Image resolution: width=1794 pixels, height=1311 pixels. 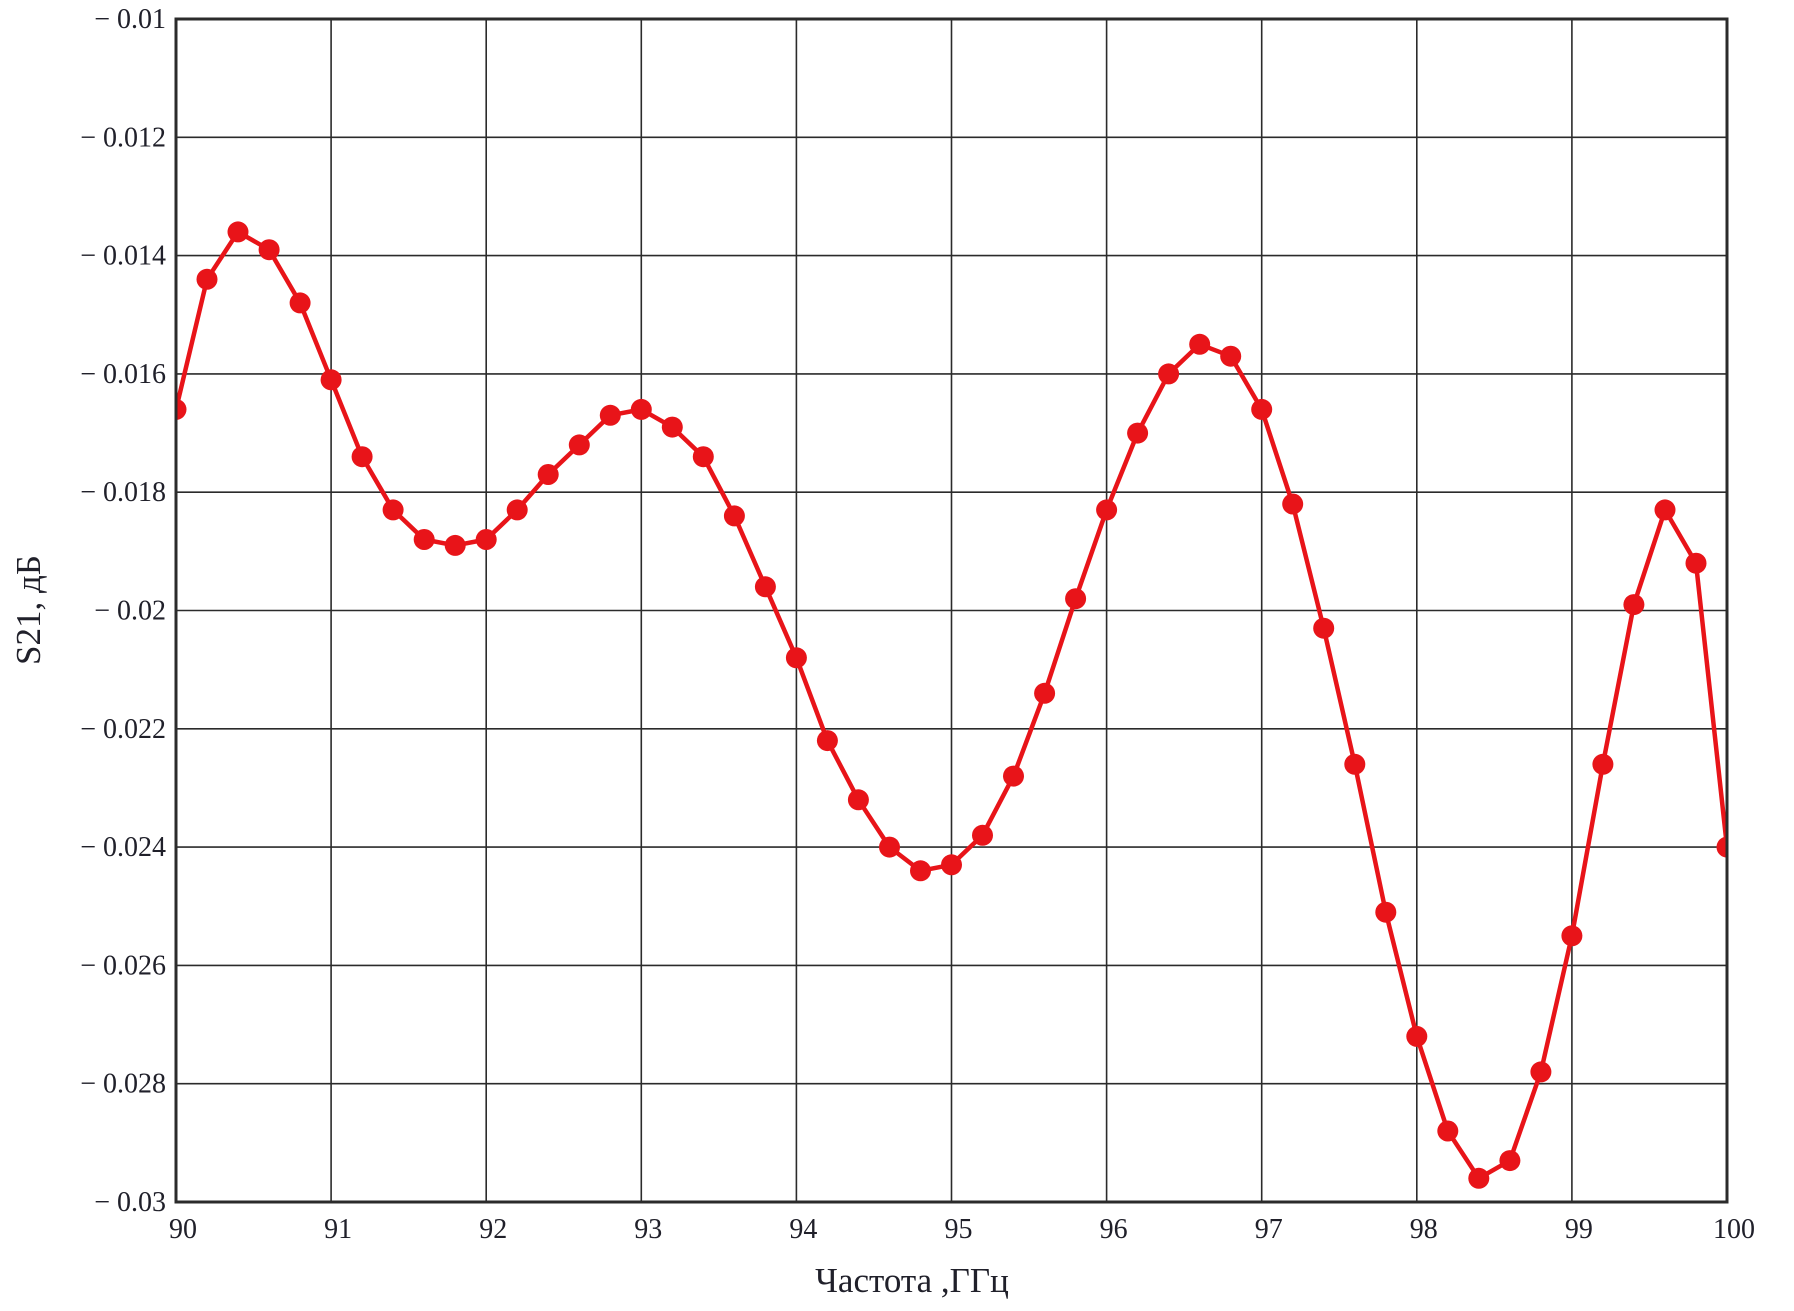 What do you see at coordinates (123, 965) in the screenshot?
I see `y-tick-label: − 0.026` at bounding box center [123, 965].